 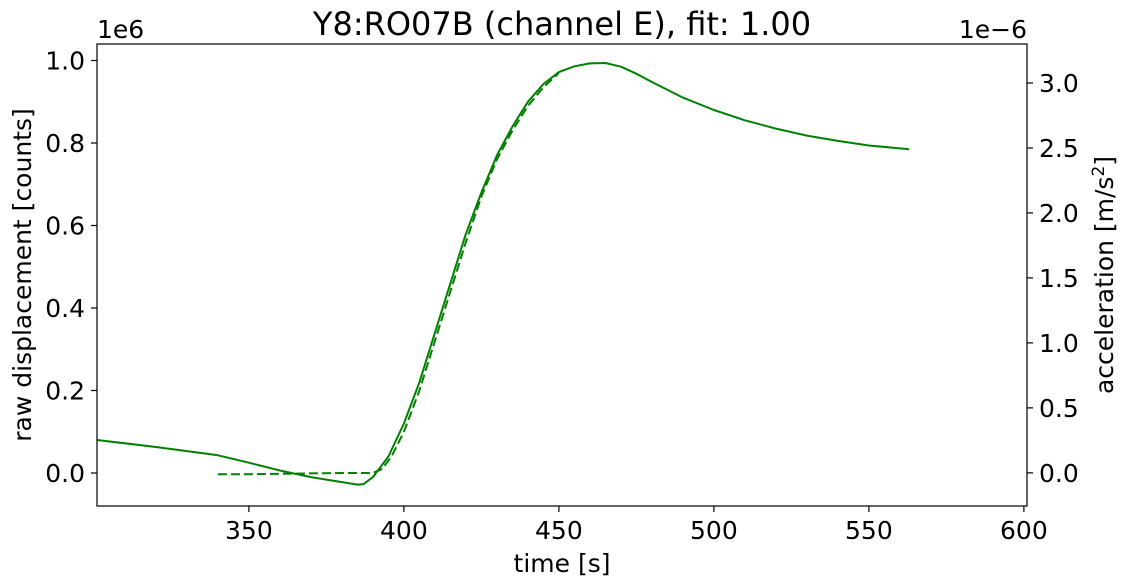 I want to click on left-y-tick-label: 1.0, so click(x=65, y=61).